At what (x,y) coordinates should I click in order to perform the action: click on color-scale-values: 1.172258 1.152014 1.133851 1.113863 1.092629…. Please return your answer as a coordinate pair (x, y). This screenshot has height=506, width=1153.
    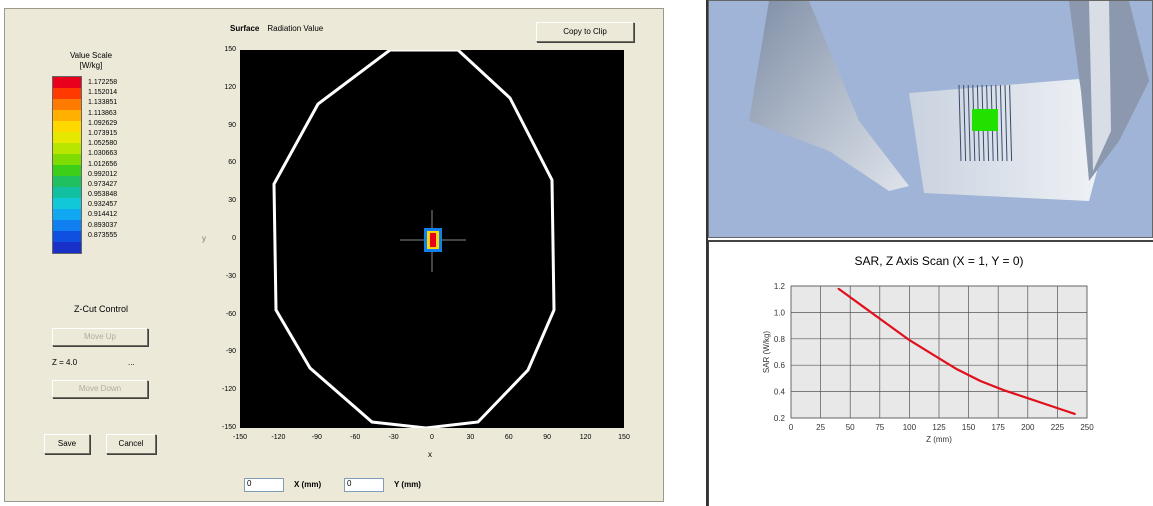
    Looking at the image, I should click on (118, 159).